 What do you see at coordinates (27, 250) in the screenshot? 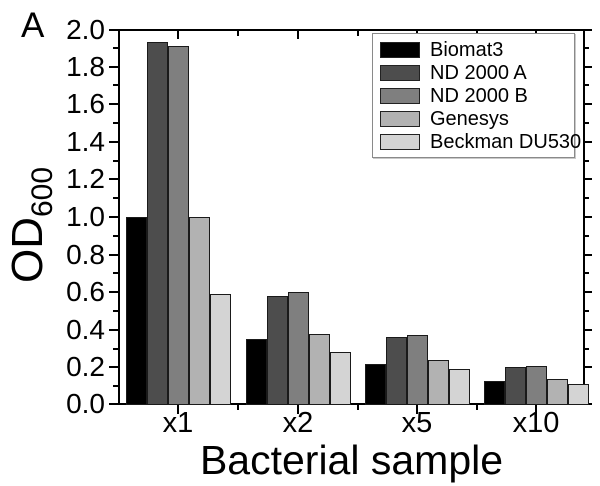
I see `y-axis-label-text: OD` at bounding box center [27, 250].